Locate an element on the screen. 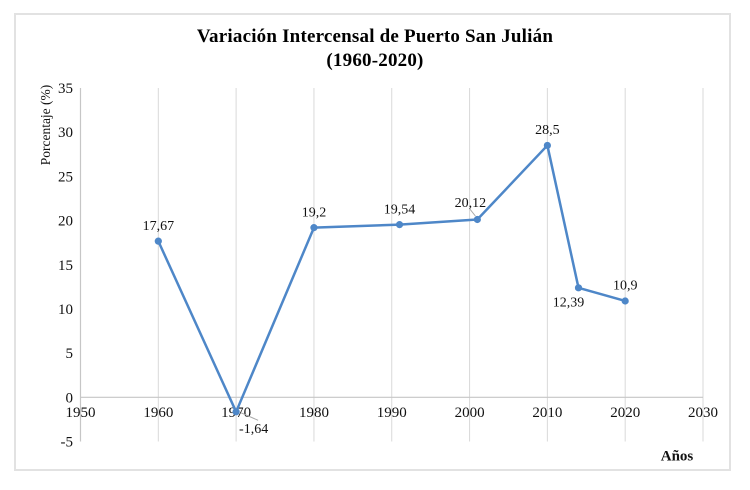 The height and width of the screenshot is (490, 750). data-point-label: 20,12 is located at coordinates (471, 203).